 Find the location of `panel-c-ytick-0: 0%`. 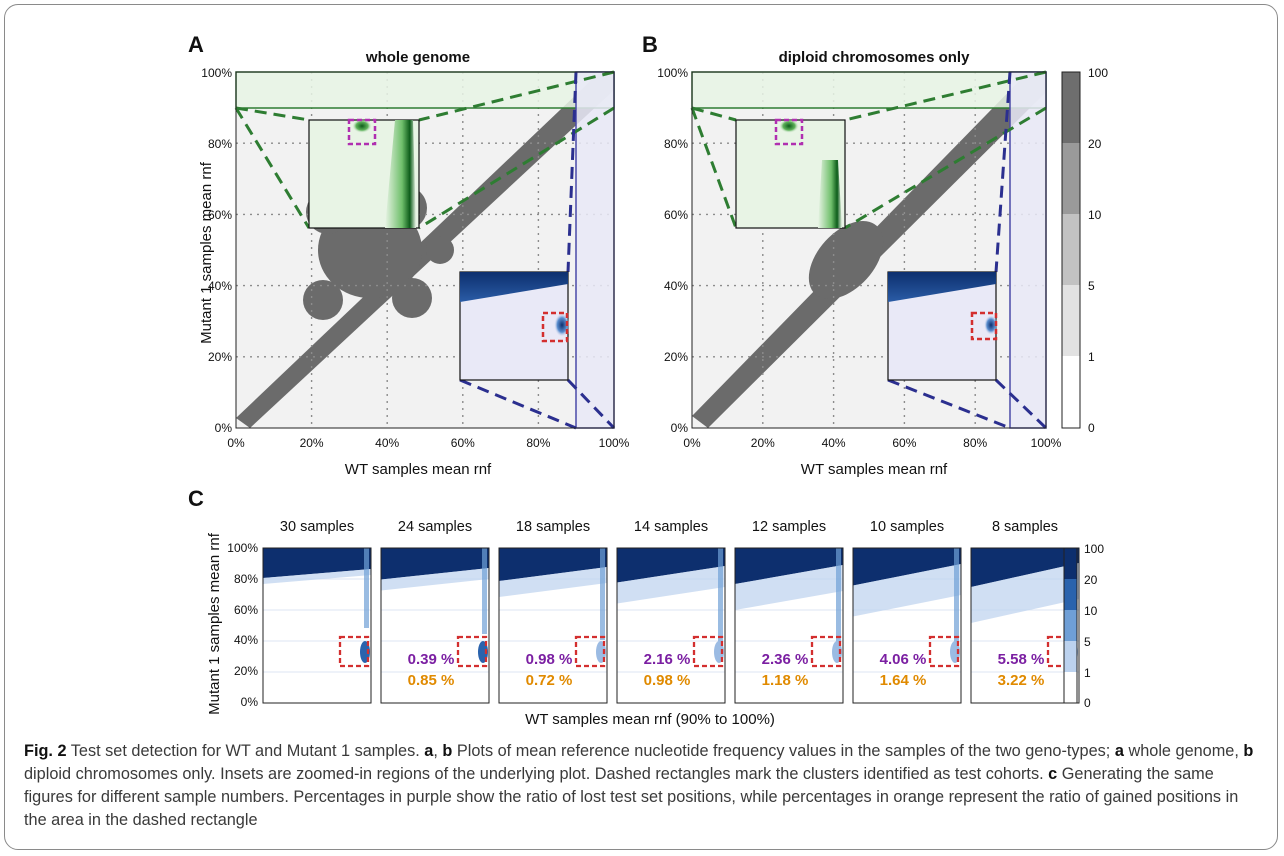

panel-c-ytick-0: 0% is located at coordinates (250, 702).